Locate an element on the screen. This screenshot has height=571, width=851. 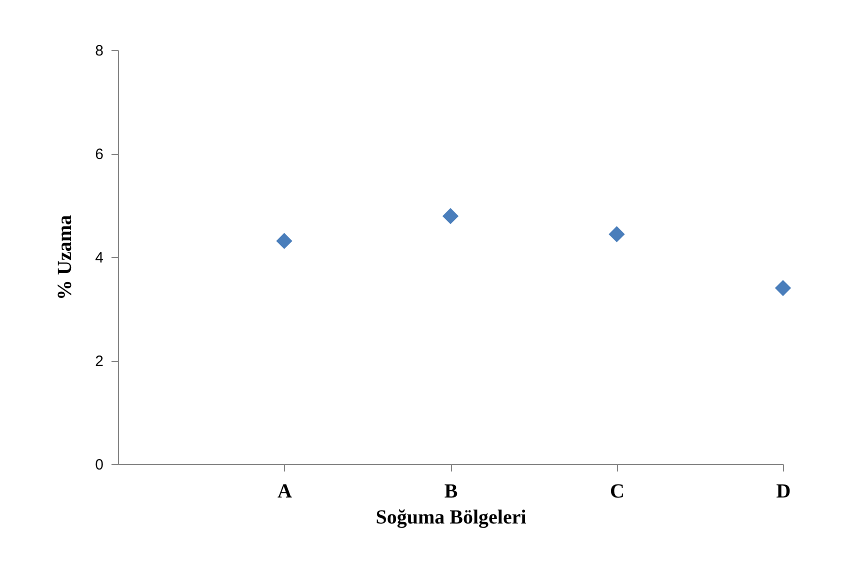
x-tick-label: C is located at coordinates (617, 491).